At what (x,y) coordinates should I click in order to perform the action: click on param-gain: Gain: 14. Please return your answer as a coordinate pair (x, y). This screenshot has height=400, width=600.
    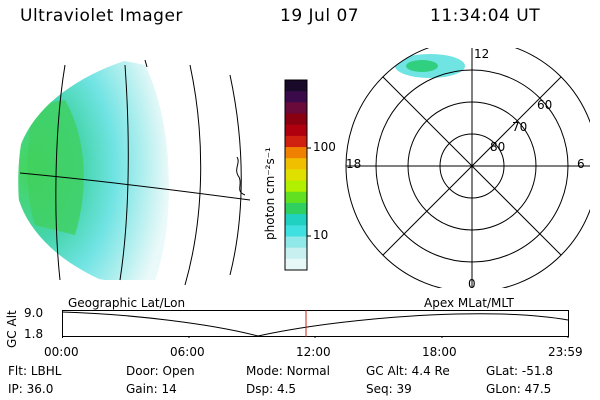
    Looking at the image, I should click on (151, 389).